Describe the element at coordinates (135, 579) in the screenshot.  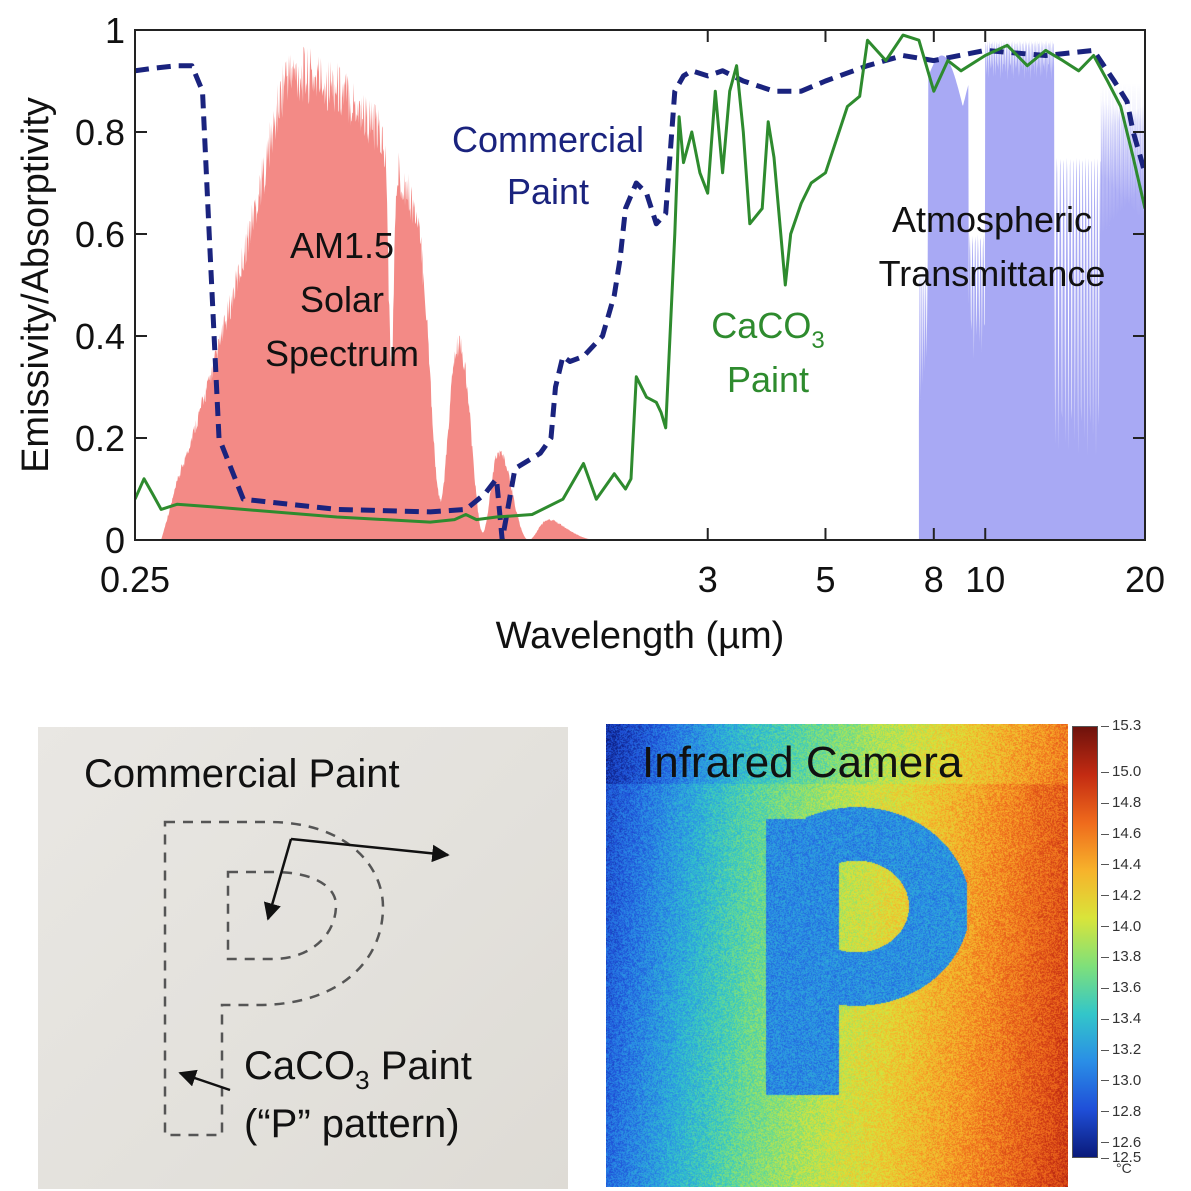
I see `x-tick-label: 0.25` at that location.